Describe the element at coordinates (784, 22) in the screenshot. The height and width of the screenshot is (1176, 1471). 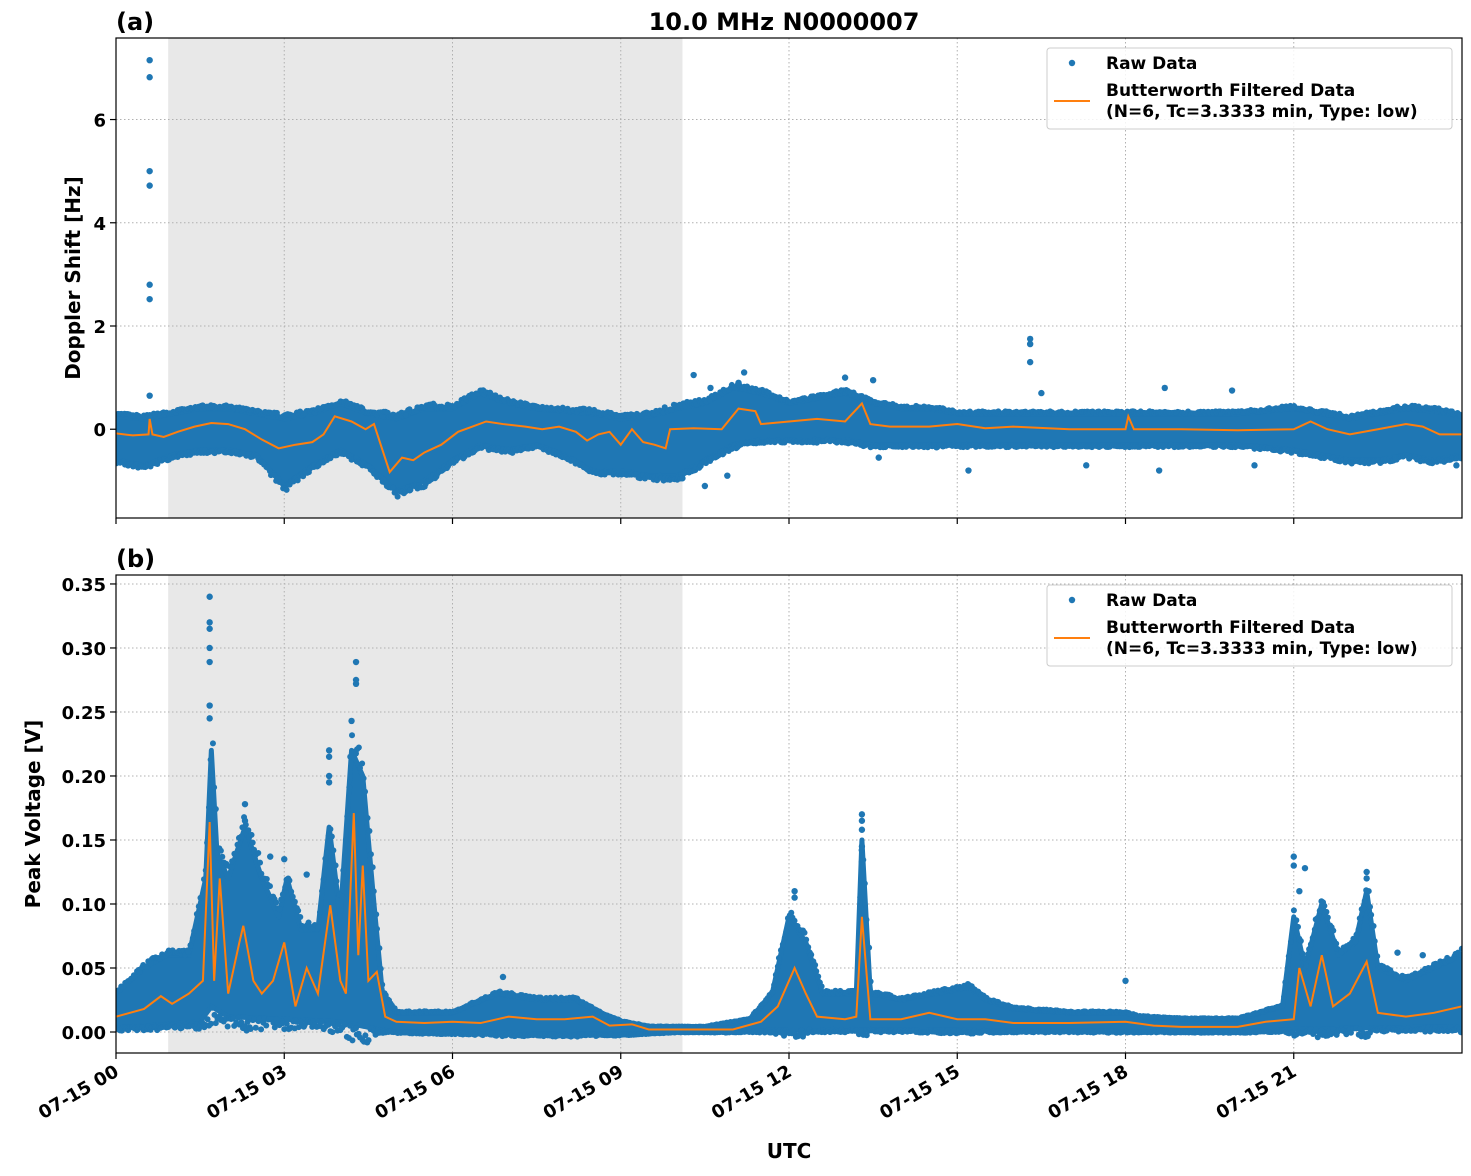
I see `figure-title: 10.0 MHz N0000007` at that location.